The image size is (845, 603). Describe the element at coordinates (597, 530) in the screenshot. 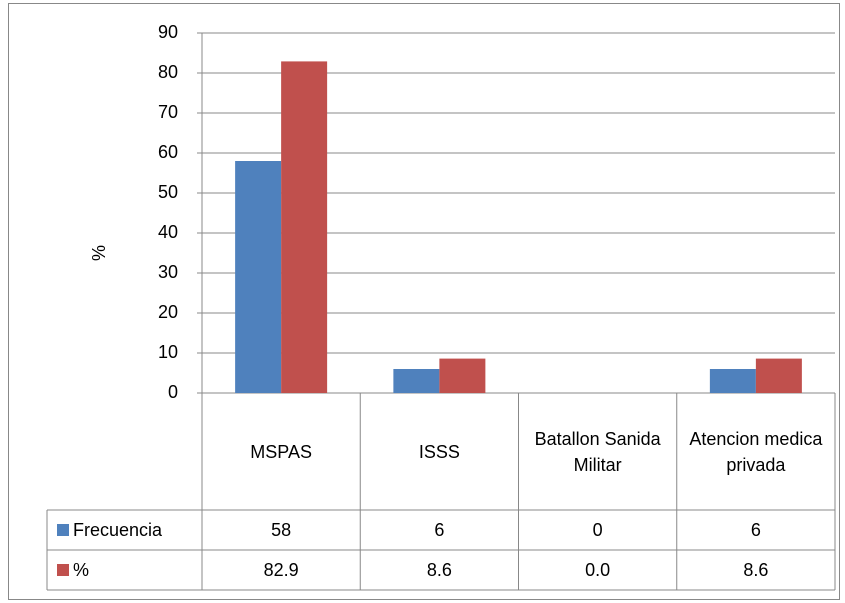

I see `table-value: 0` at that location.